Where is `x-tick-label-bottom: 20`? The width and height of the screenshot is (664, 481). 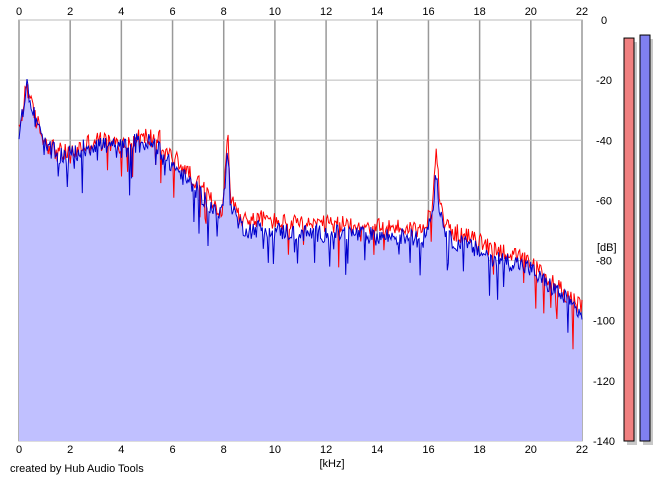 x-tick-label-bottom: 20 is located at coordinates (531, 450).